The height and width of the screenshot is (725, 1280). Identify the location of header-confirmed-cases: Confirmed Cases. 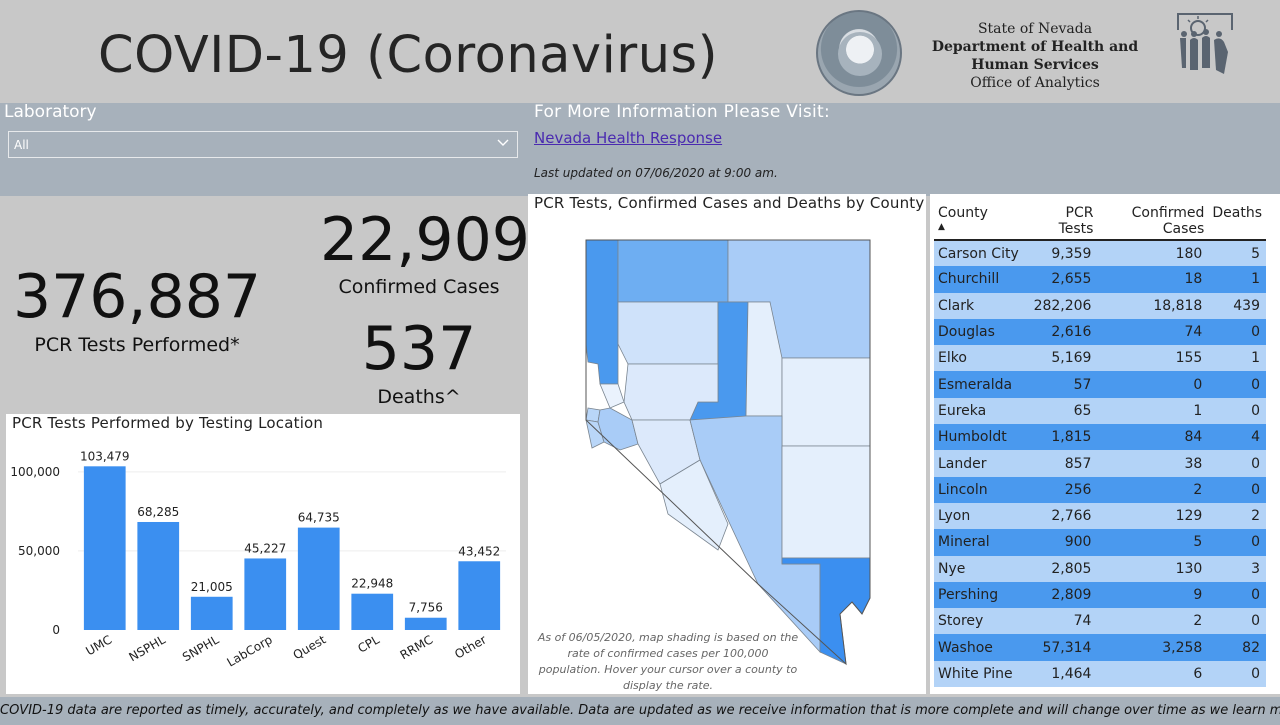
(1153, 220).